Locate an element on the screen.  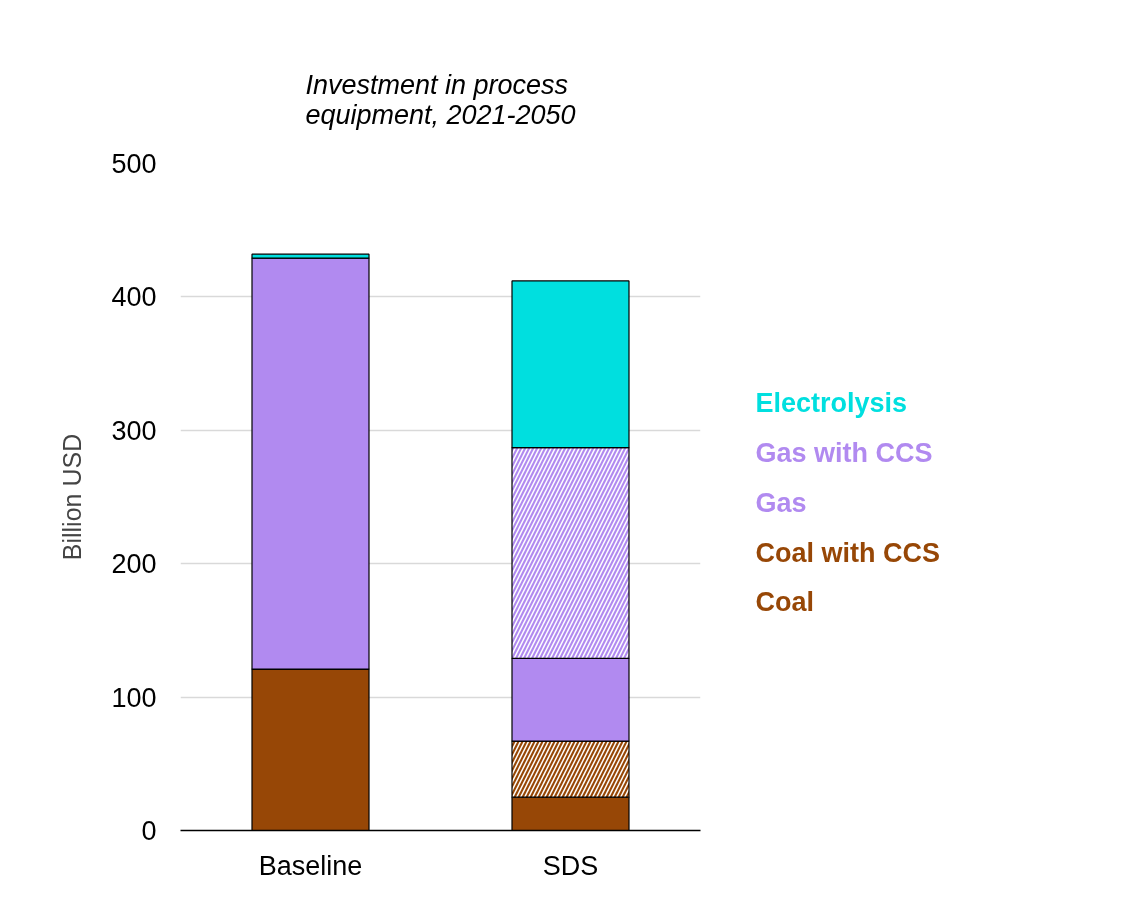
y-tick-label: 200 is located at coordinates (134, 564).